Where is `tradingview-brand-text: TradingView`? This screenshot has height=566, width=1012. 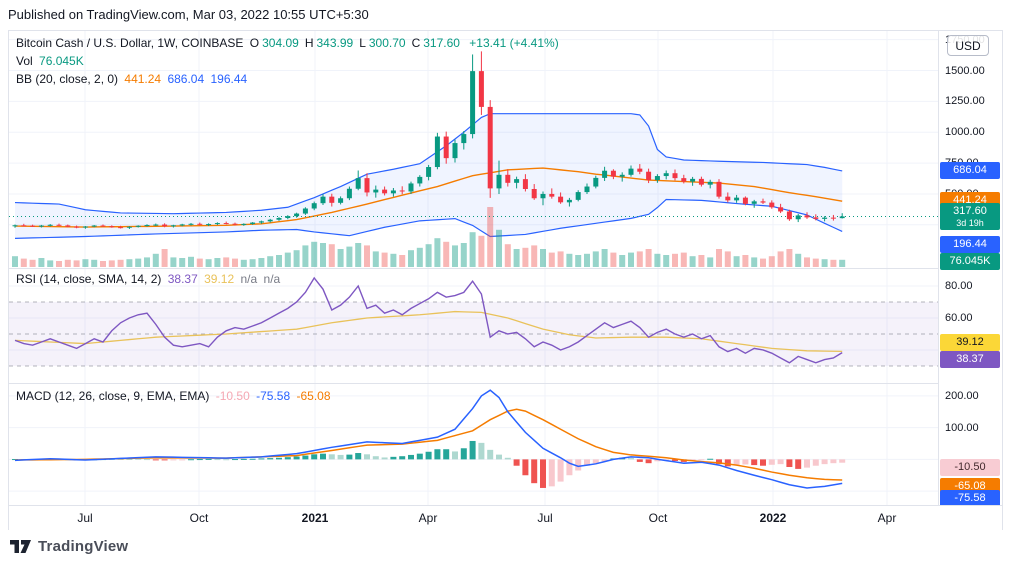 tradingview-brand-text: TradingView is located at coordinates (83, 546).